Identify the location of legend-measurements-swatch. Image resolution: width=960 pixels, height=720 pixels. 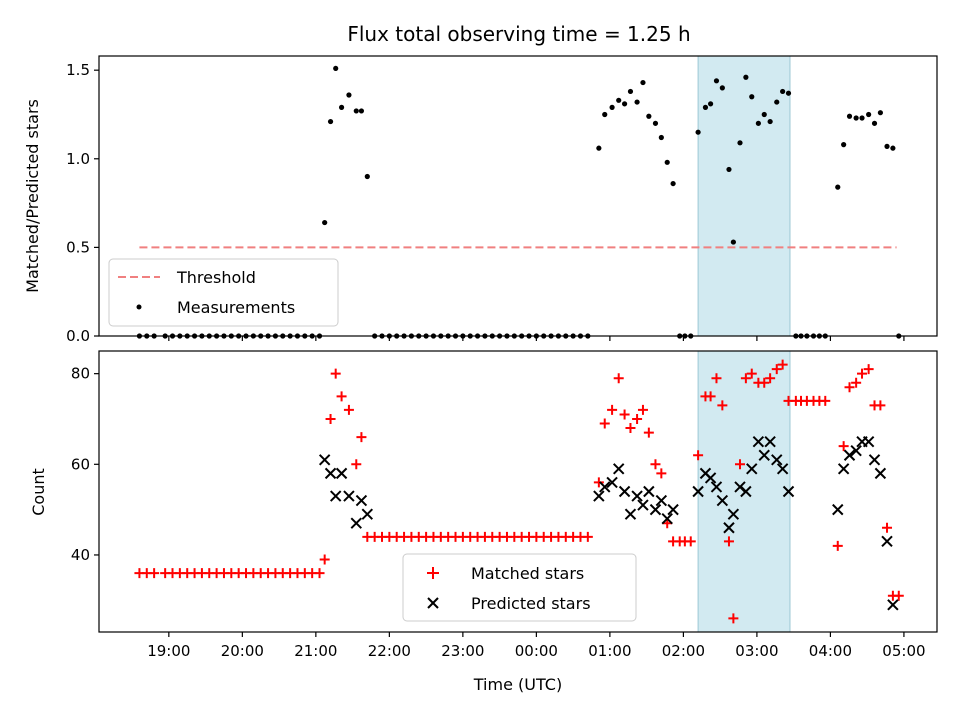
(139, 307).